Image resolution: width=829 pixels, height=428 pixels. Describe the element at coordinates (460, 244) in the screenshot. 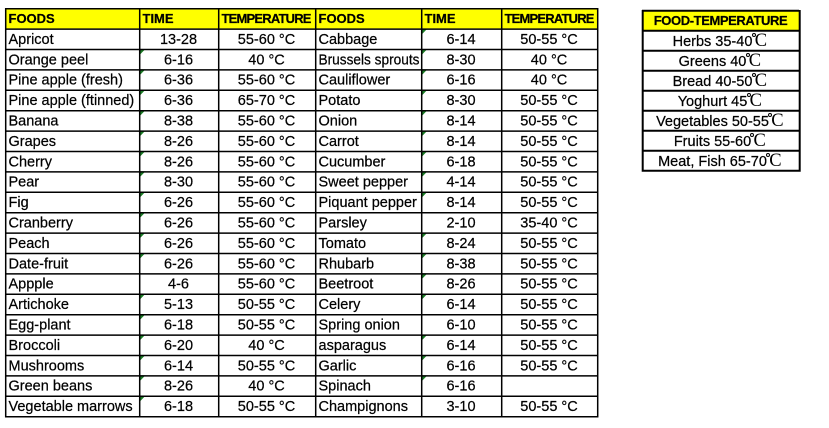

I see `svg-text: 8-24` at that location.